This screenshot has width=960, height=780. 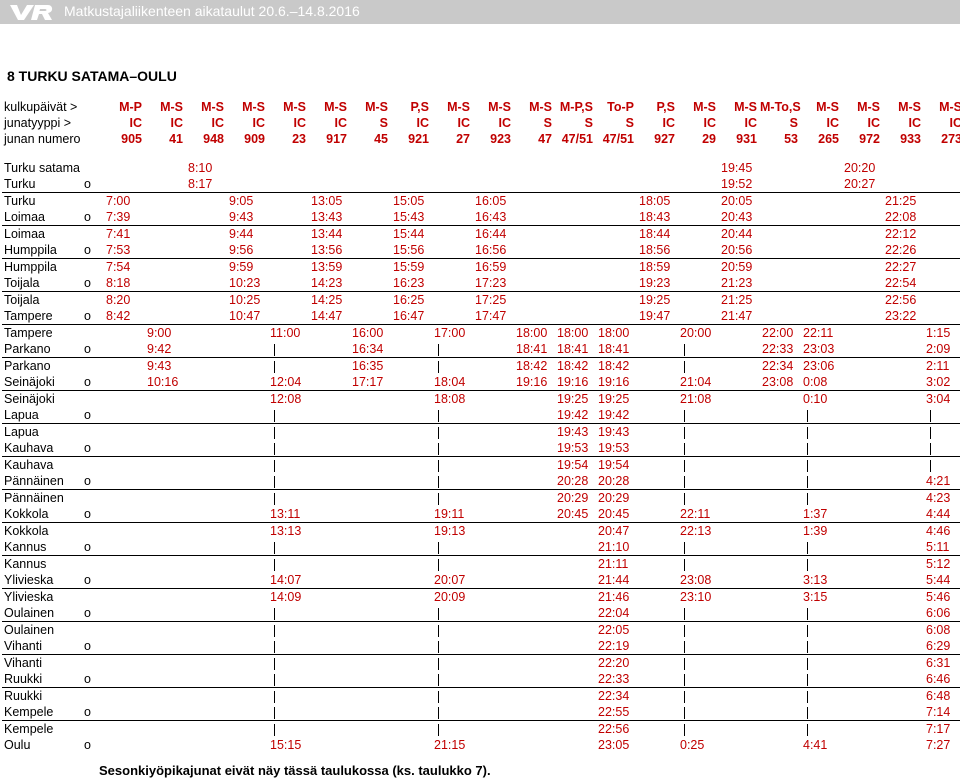 What do you see at coordinates (452, 596) in the screenshot?
I see `time-cell: 20:09` at bounding box center [452, 596].